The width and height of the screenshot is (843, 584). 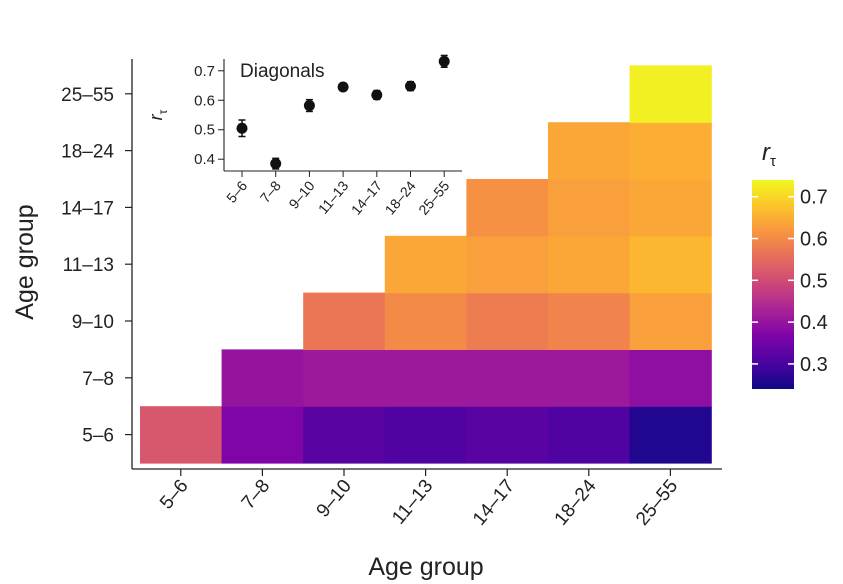 What do you see at coordinates (93, 322) in the screenshot?
I see `heatmap-y-tick-label: 9–10` at bounding box center [93, 322].